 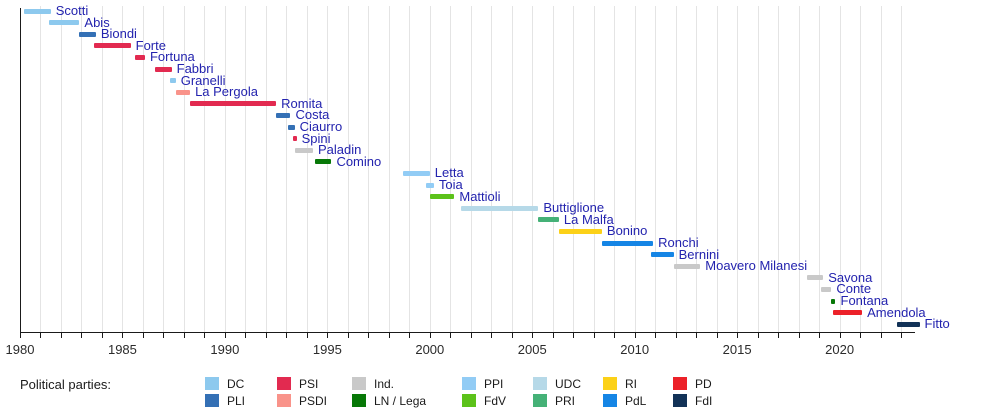 I want to click on legend-label: Ind., so click(x=384, y=384).